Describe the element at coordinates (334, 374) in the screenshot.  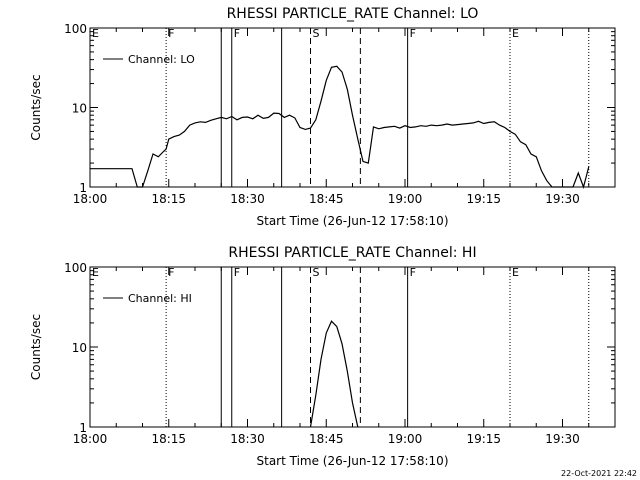
I see `particle-rate-series-line` at that location.